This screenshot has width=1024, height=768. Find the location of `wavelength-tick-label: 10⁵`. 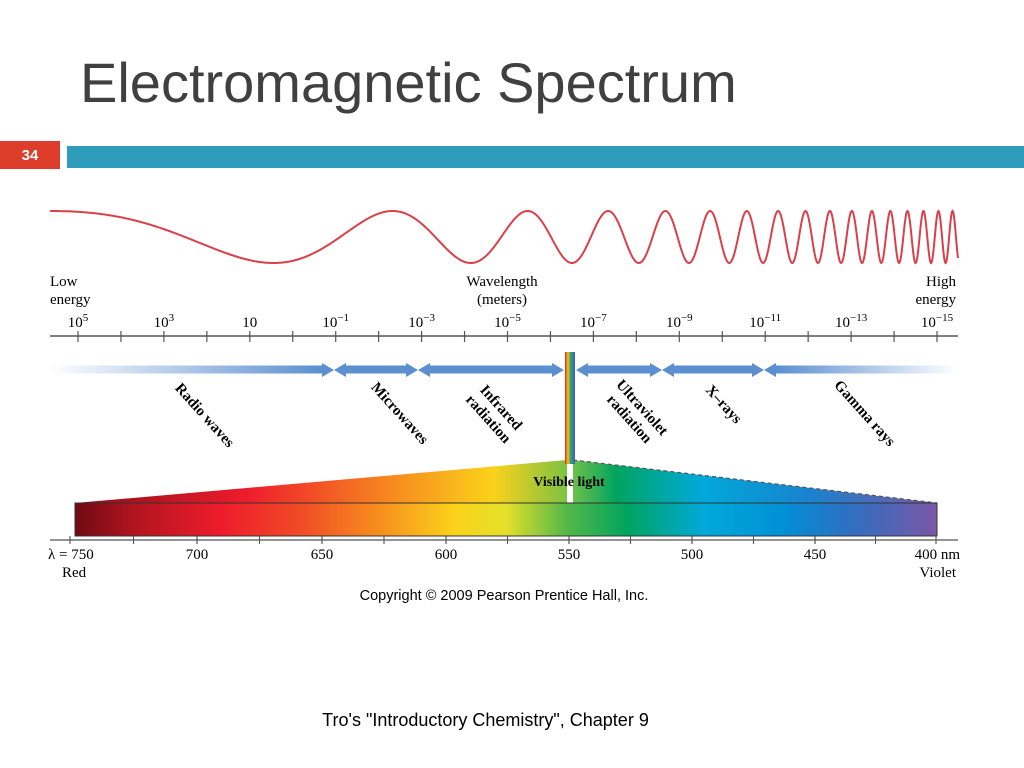

wavelength-tick-label: 10⁵ is located at coordinates (78, 321).